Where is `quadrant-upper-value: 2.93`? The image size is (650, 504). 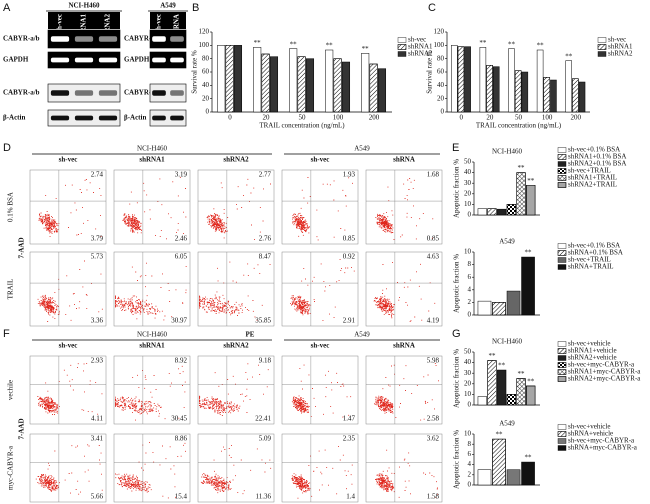
quadrant-upper-value: 2.93 is located at coordinates (97, 361).